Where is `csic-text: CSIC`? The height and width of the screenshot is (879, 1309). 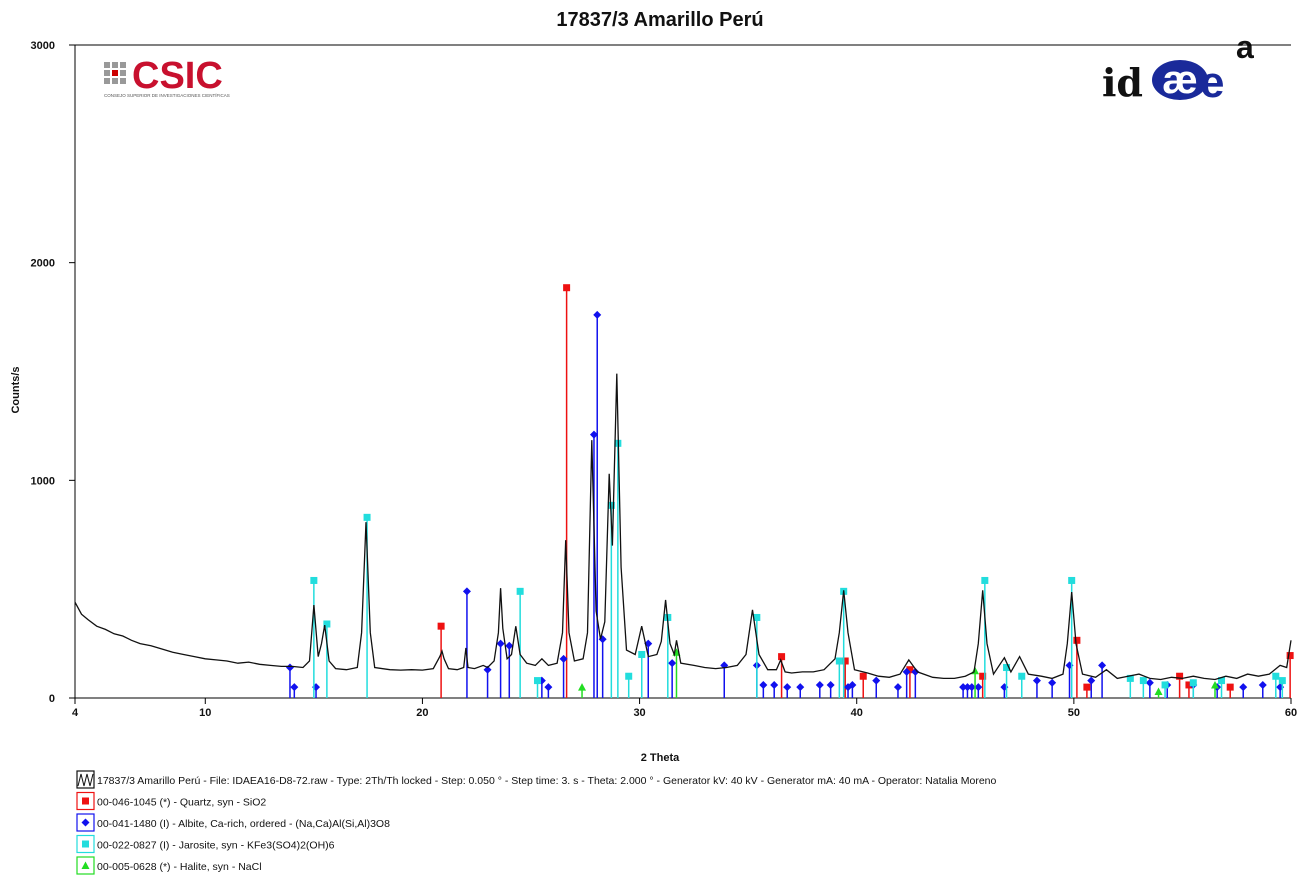 csic-text: CSIC is located at coordinates (177, 76).